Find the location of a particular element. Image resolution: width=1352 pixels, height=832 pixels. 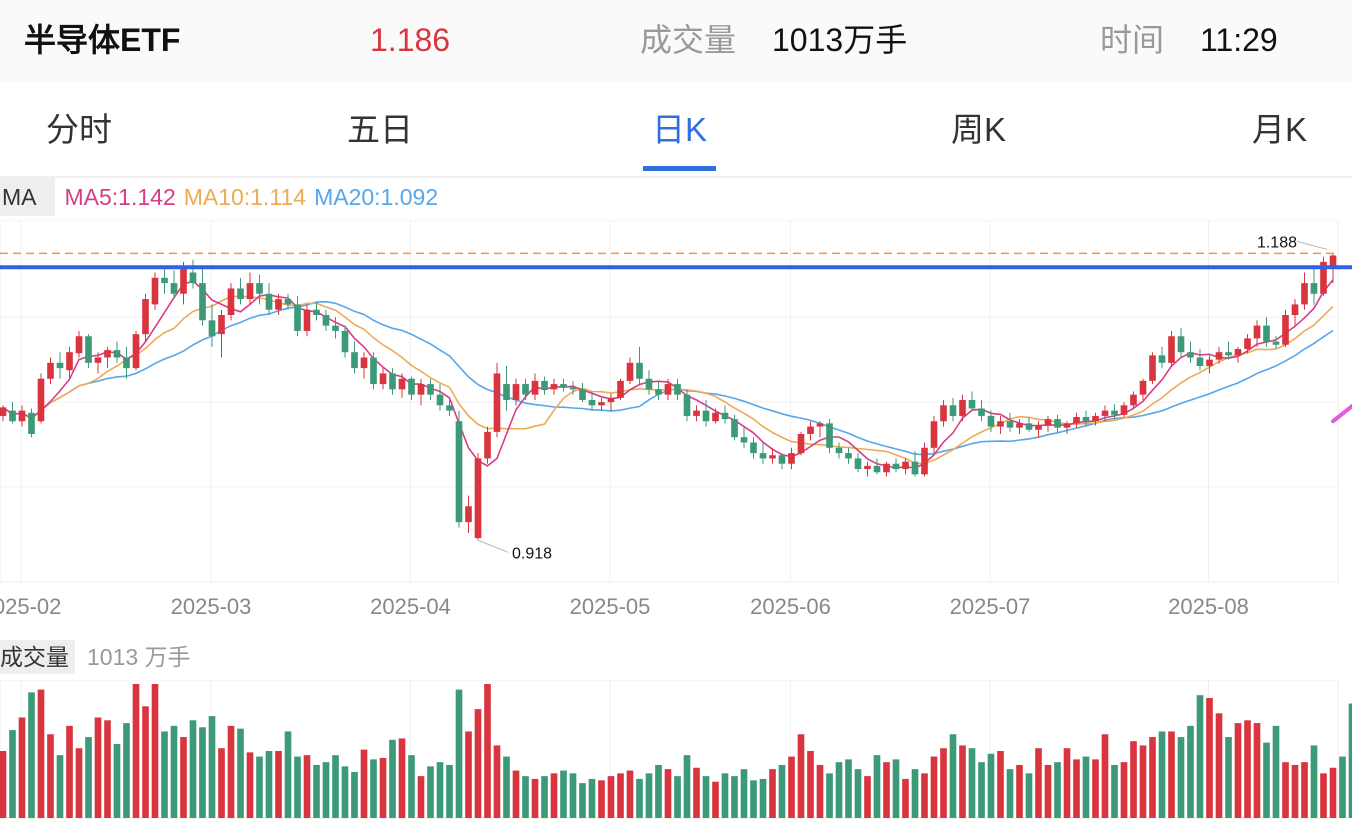

high-price-label: 1.188 is located at coordinates (1277, 242).